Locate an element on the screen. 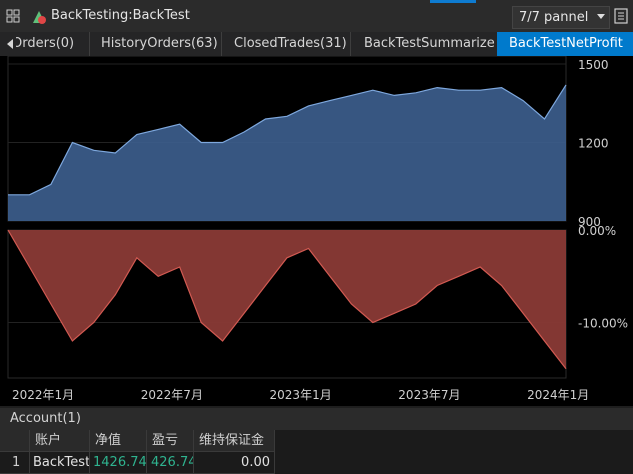 Image resolution: width=633 pixels, height=474 pixels. equity-y-tick-label: 1500 is located at coordinates (593, 65).